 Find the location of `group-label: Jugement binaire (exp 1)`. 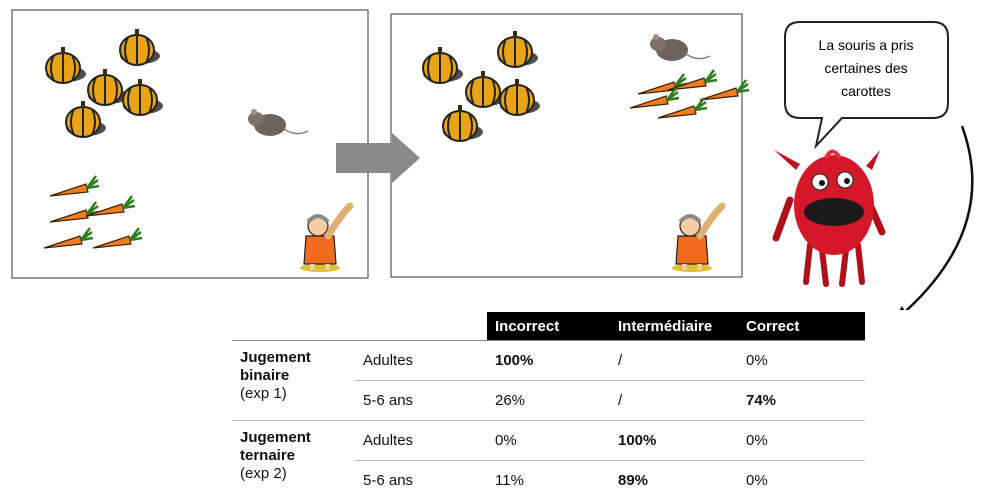

group-label: Jugement binaire (exp 1) is located at coordinates (293, 381).